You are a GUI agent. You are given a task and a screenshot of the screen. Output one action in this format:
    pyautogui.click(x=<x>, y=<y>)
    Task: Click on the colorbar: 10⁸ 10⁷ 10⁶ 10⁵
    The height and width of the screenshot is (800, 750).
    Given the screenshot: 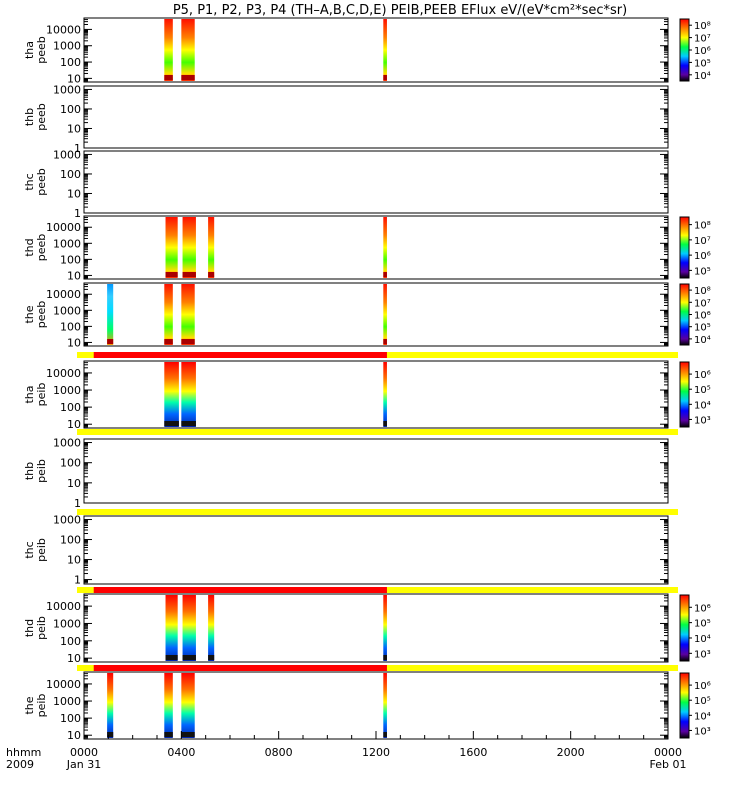 What is the action you would take?
    pyautogui.click(x=695, y=247)
    